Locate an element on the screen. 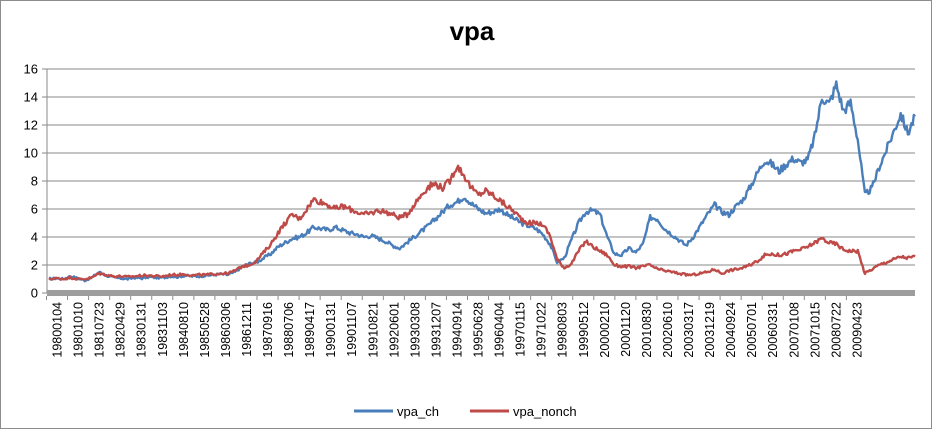 This screenshot has width=932, height=429. x-tick-label: 20001120 is located at coordinates (626, 329).